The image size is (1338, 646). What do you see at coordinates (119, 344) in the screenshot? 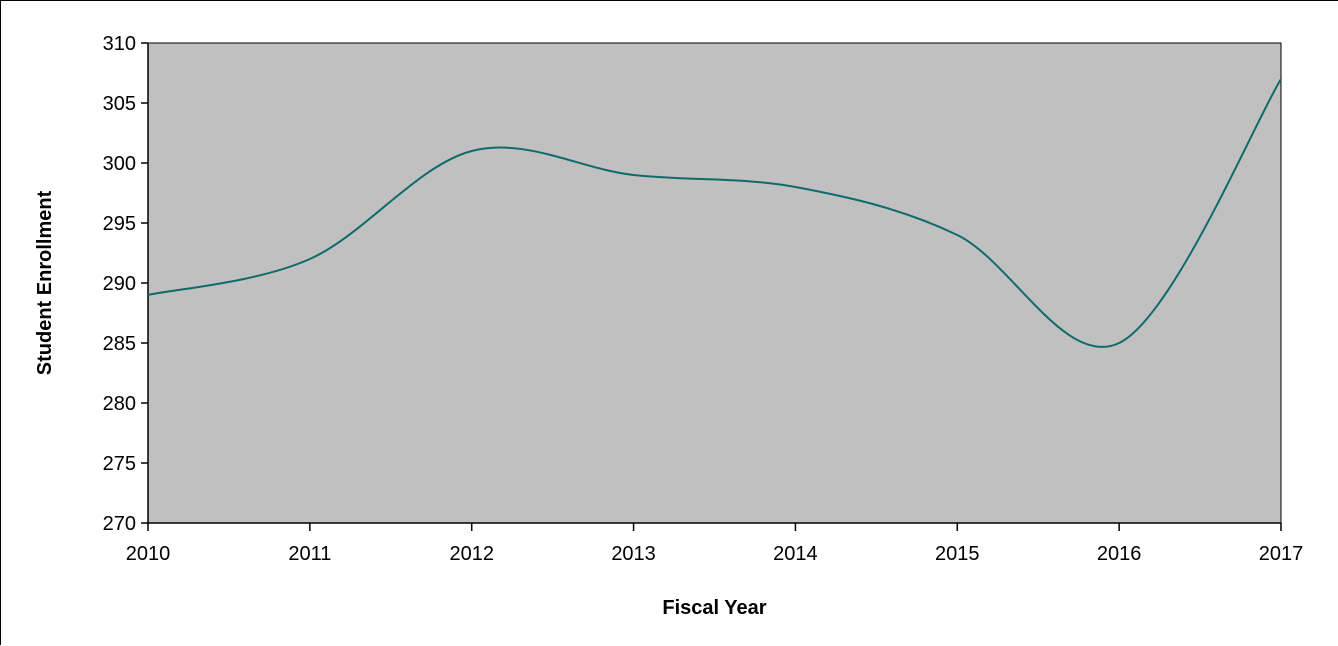
I see `y-tick-label: 285` at bounding box center [119, 344].